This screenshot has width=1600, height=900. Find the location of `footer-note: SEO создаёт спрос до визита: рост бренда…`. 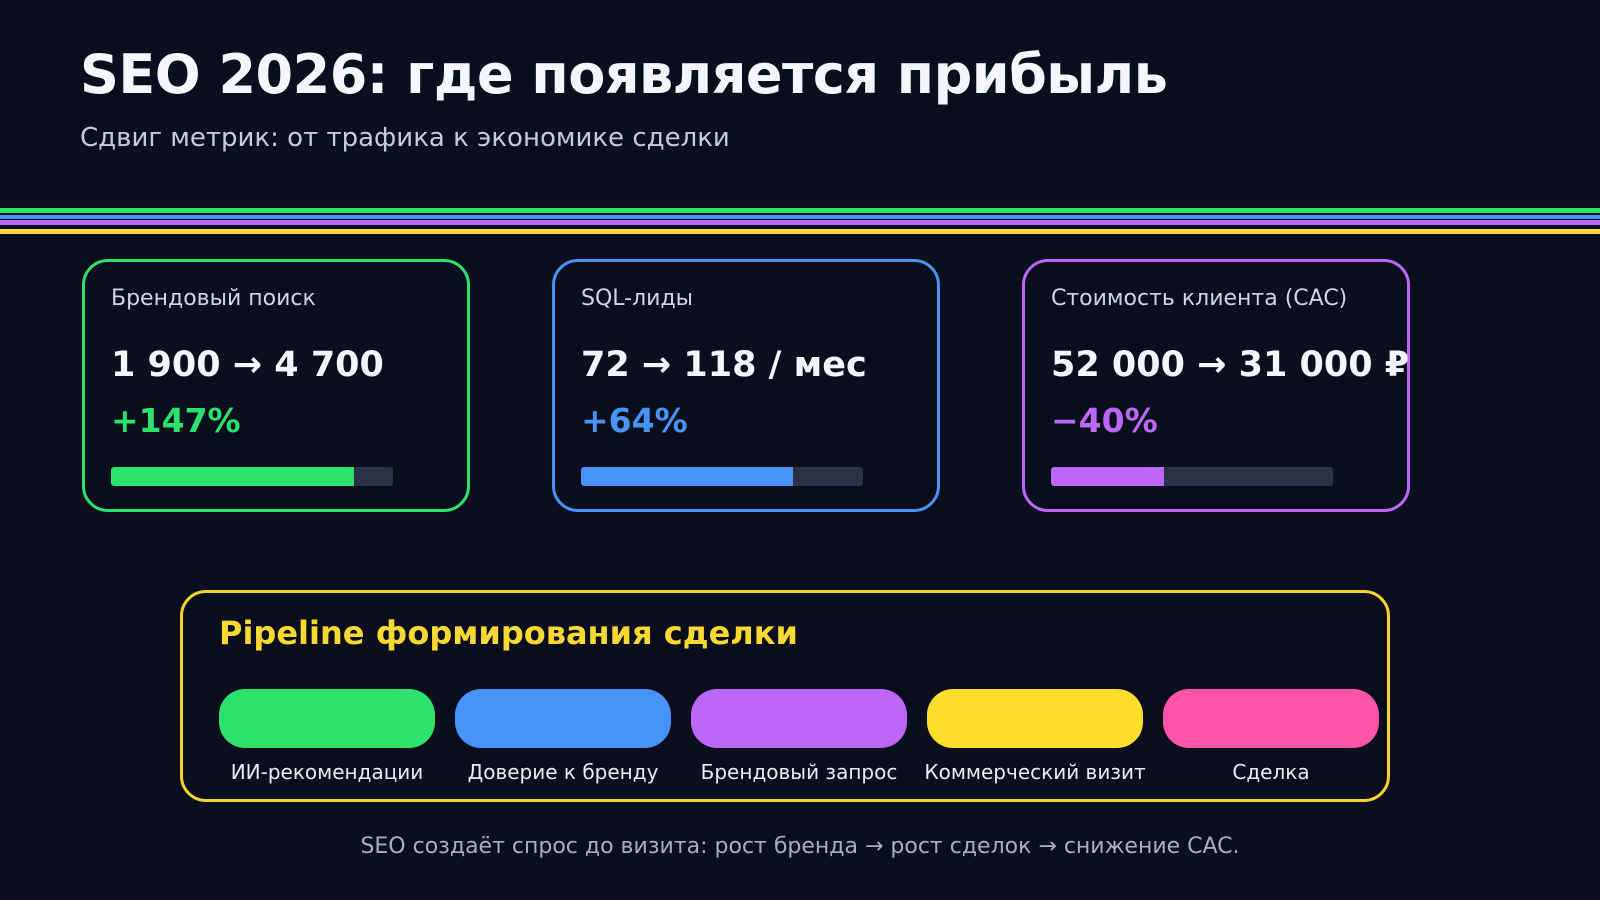

footer-note: SEO создаёт спрос до визита: рост бренда… is located at coordinates (800, 846).